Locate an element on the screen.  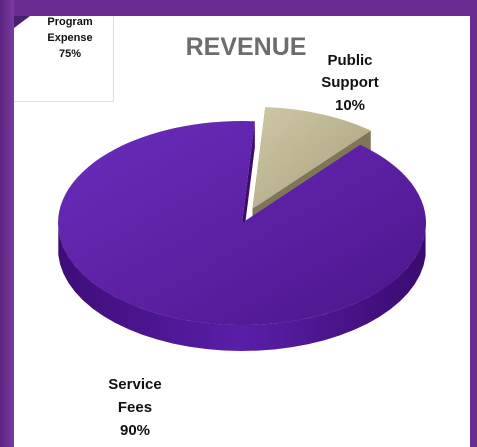
slice-label-service-fees: Service Fees 90% is located at coordinates (134, 407).